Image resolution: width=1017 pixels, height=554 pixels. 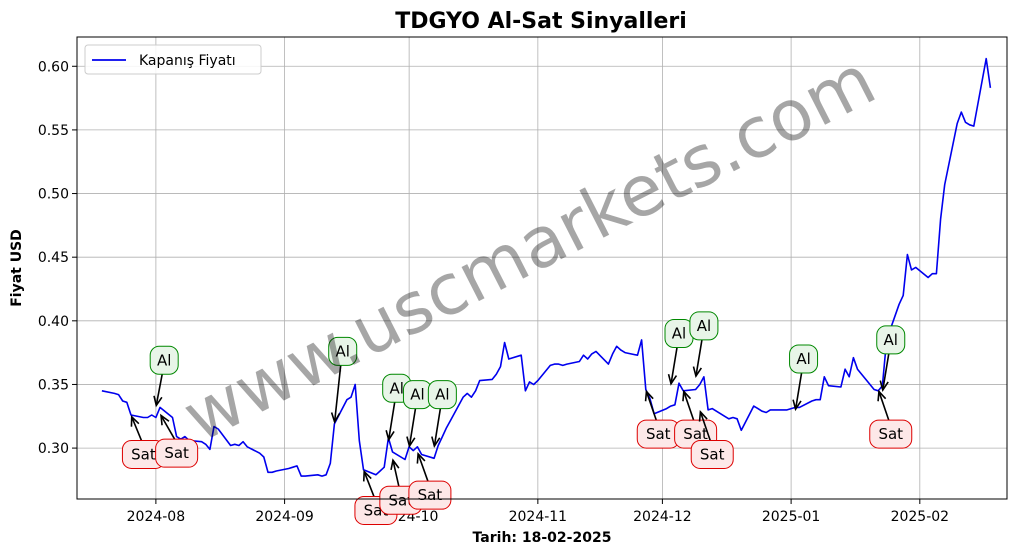 I want to click on y-tick-label: 0.45, so click(x=53, y=258).